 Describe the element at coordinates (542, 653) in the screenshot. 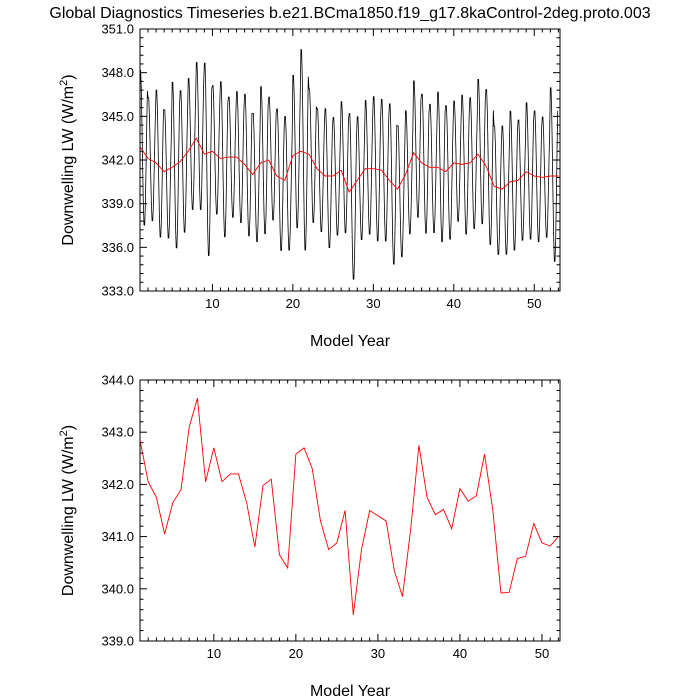

I see `bottom-x-tick-label: 50` at that location.